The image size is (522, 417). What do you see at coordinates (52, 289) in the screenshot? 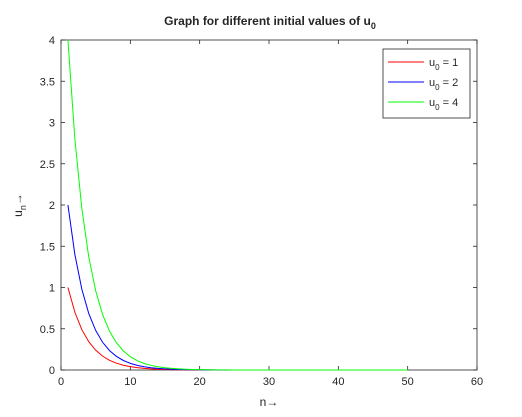
I see `y-tick-label: 1` at bounding box center [52, 289].